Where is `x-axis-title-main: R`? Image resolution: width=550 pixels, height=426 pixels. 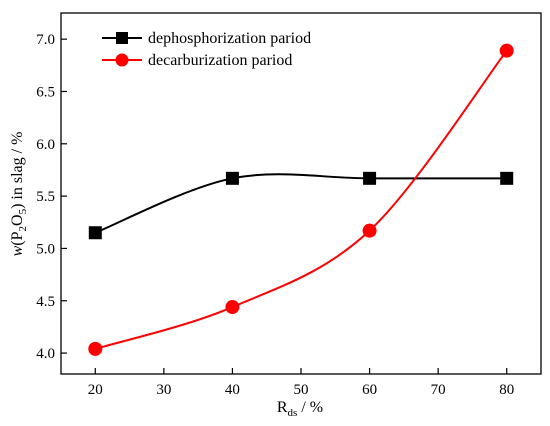 x-axis-title-main: R is located at coordinates (282, 407).